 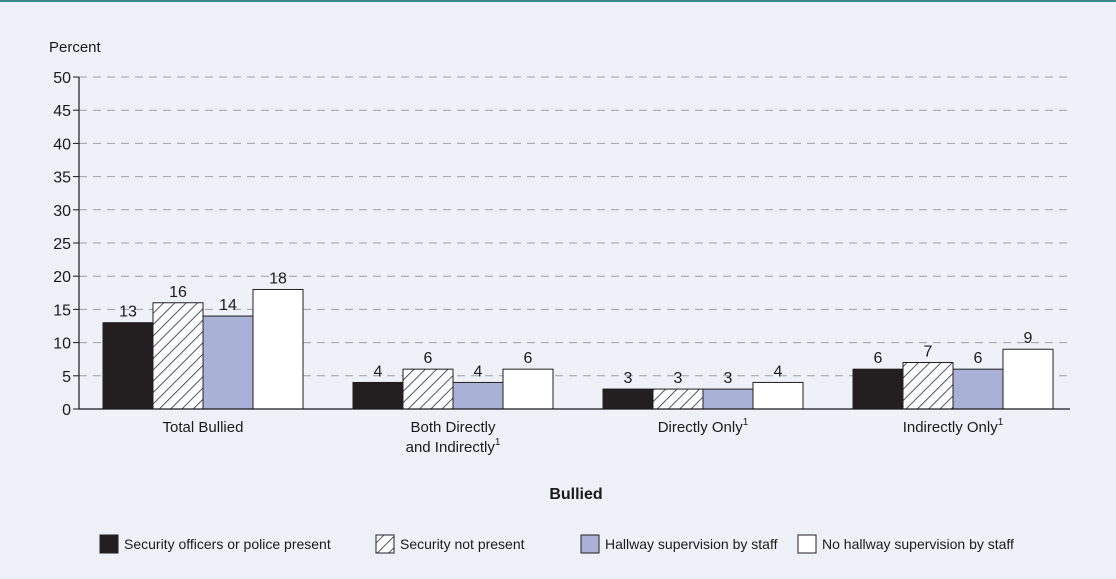 What do you see at coordinates (62, 344) in the screenshot?
I see `y-tick-label: 10` at bounding box center [62, 344].